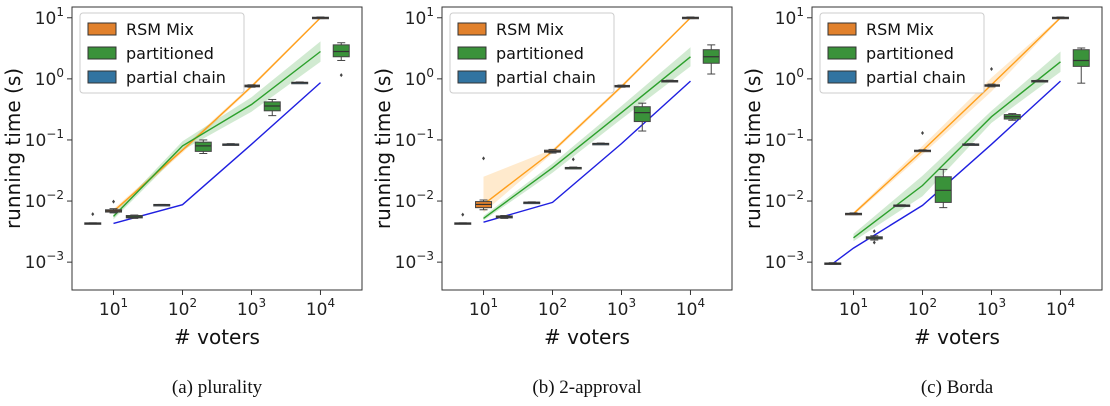 This screenshot has width=1110, height=406. I want to click on subfigure-caption: (a) plurality, so click(217, 387).